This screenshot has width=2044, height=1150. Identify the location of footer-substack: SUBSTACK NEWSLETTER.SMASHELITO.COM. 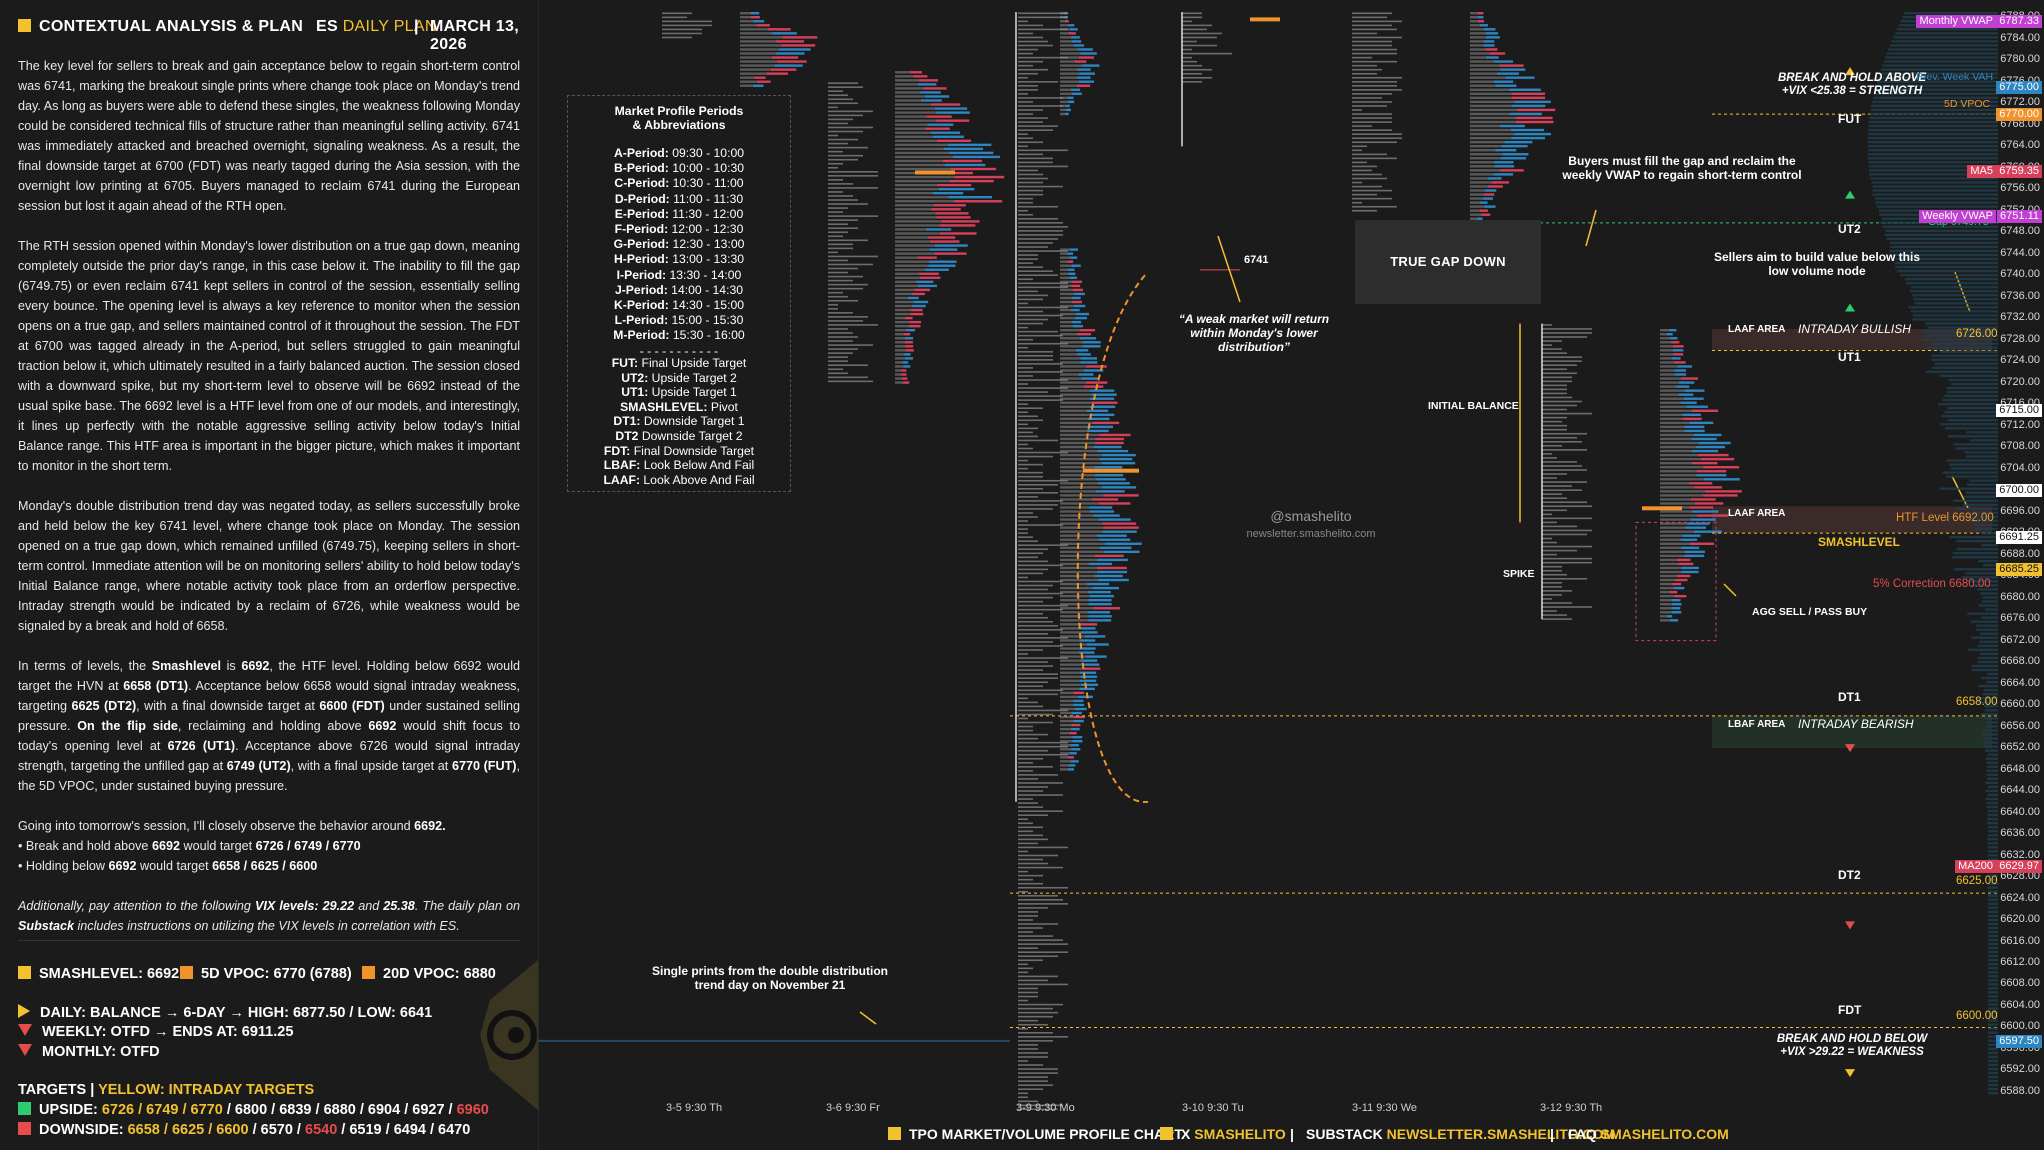
(1461, 1134).